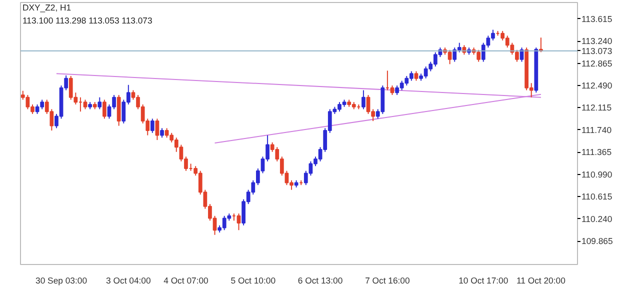  I want to click on y-tick-label: 112.865, so click(597, 63).